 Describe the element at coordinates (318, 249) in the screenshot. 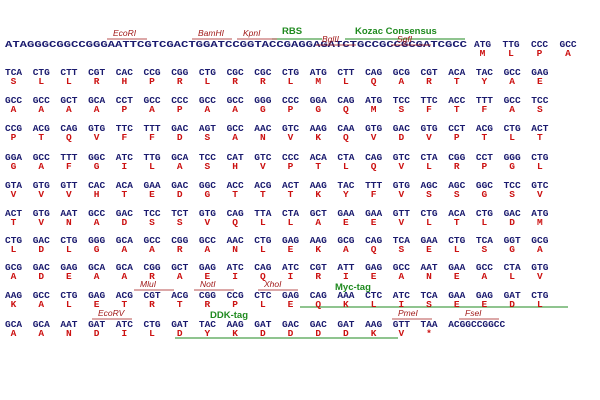

I see `amino-acid: K` at that location.